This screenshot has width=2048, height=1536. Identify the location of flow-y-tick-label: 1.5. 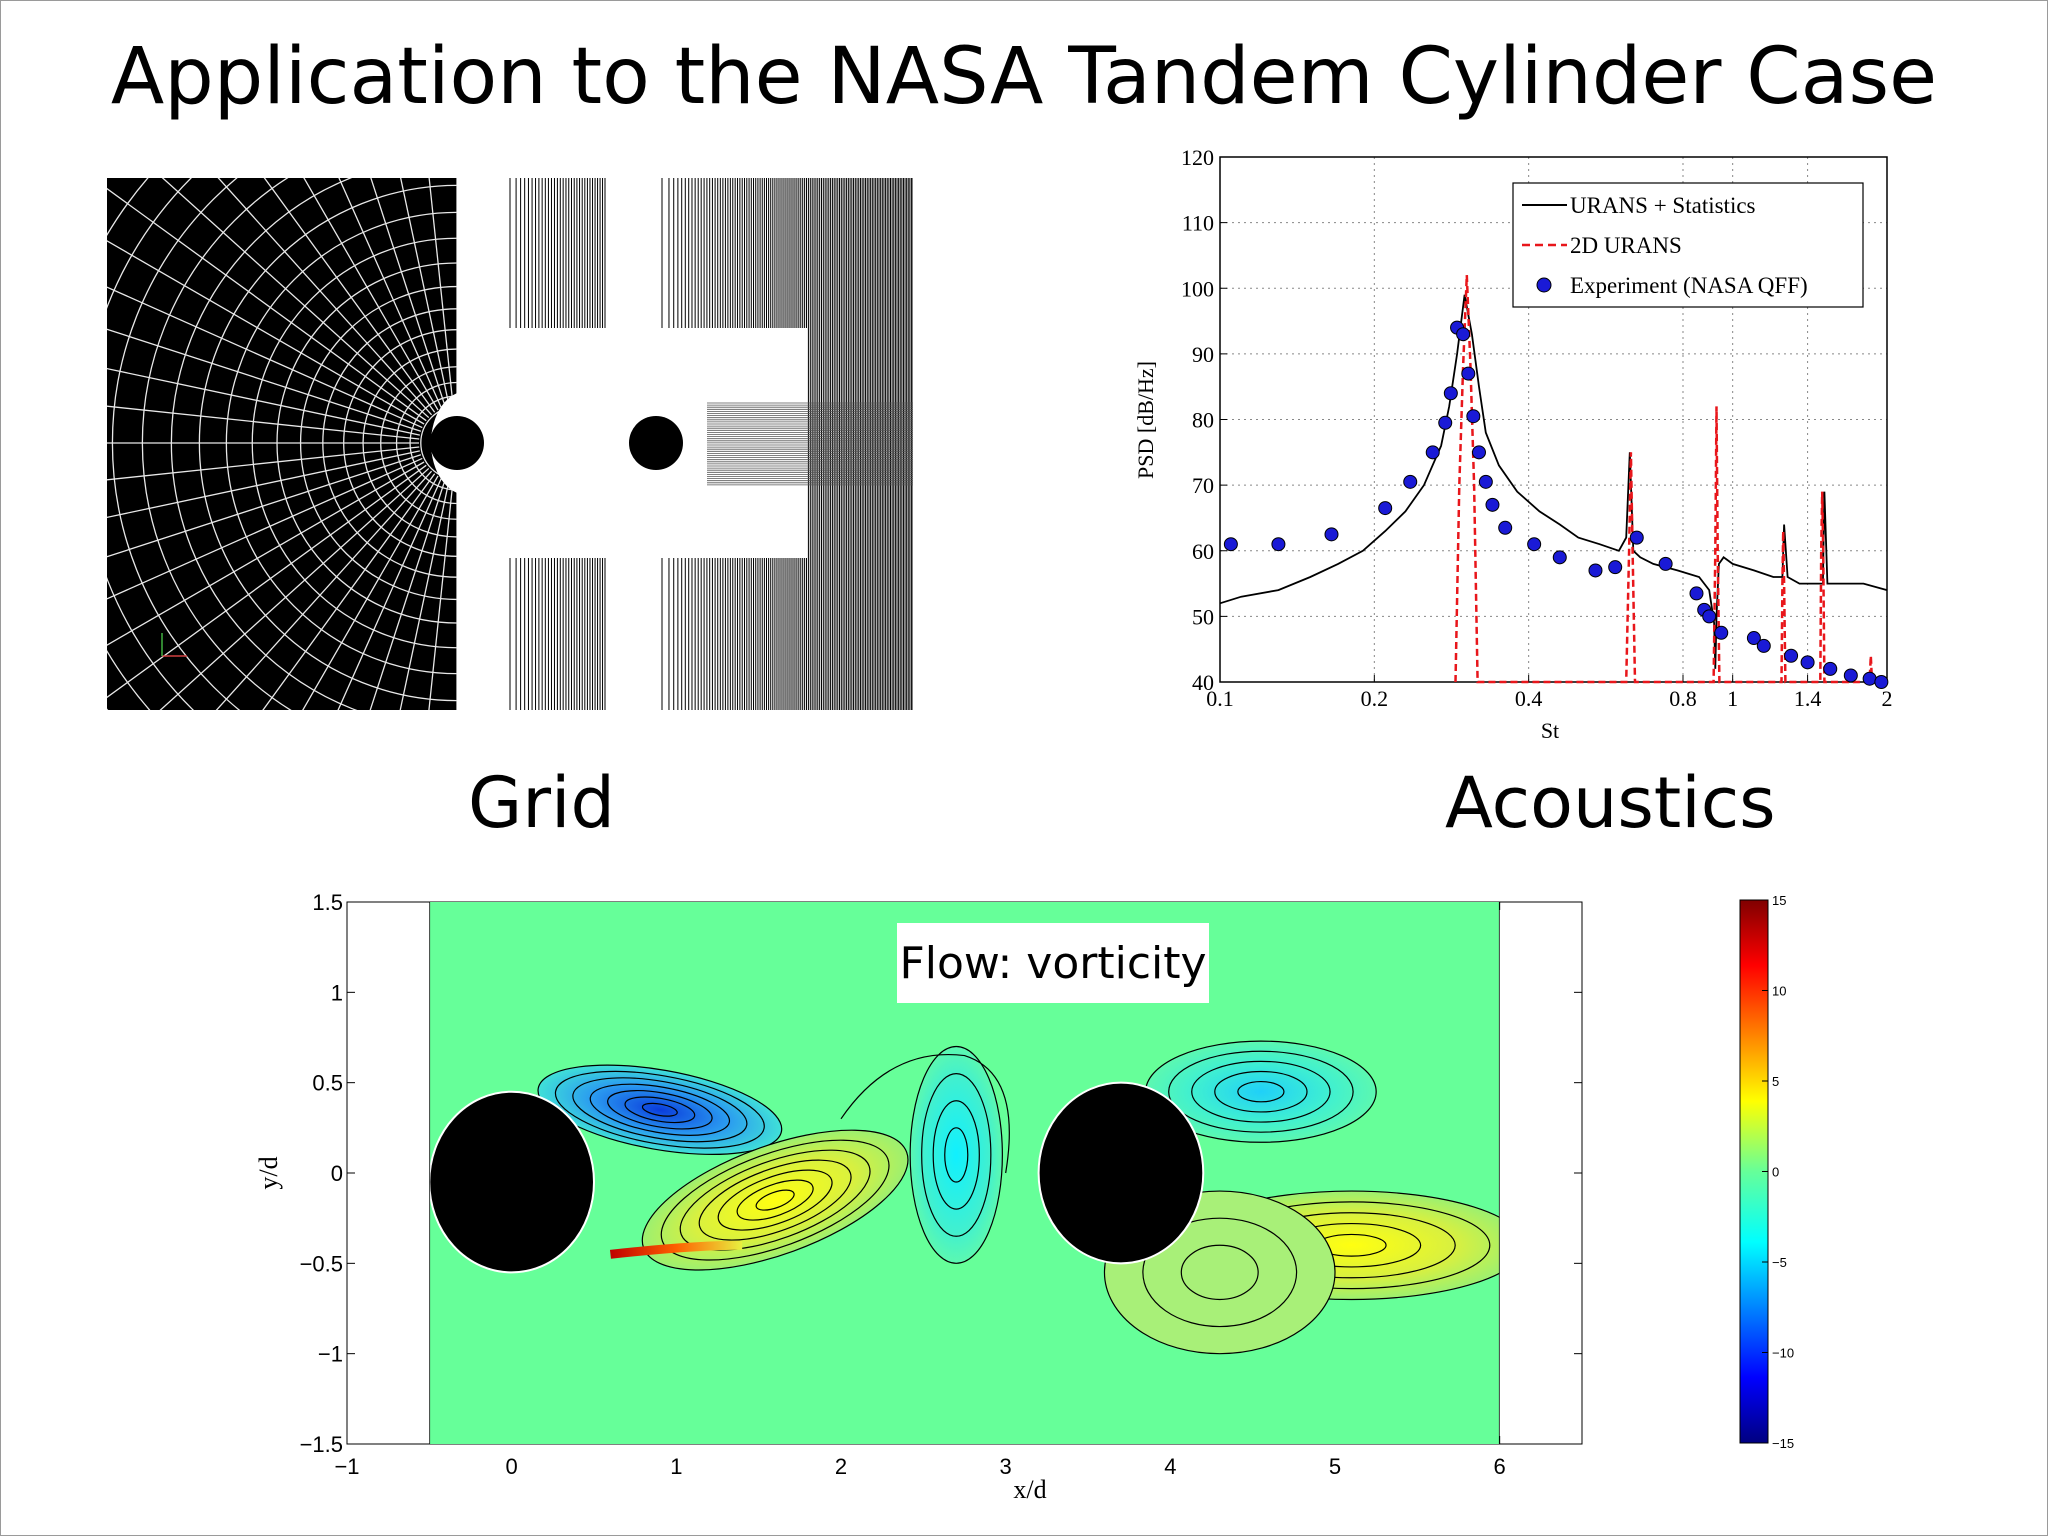
(327, 902).